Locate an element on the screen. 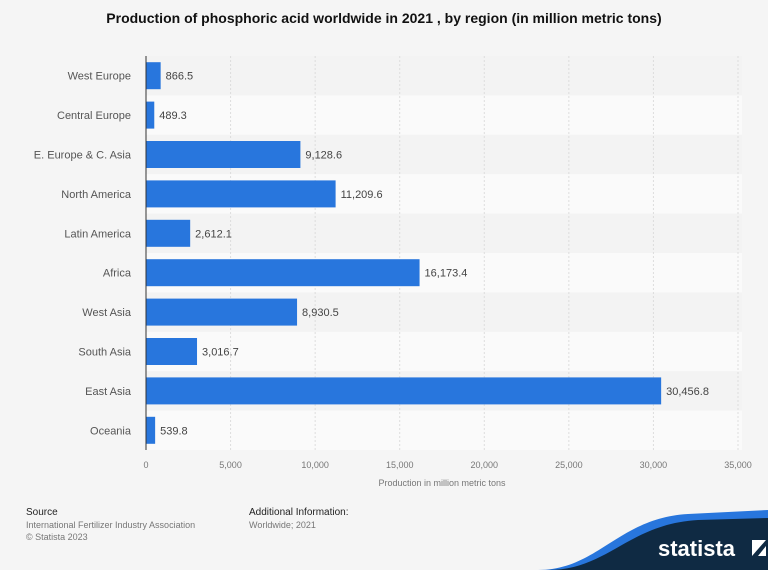 This screenshot has height=570, width=768. data-label: 3,016.7 is located at coordinates (220, 353).